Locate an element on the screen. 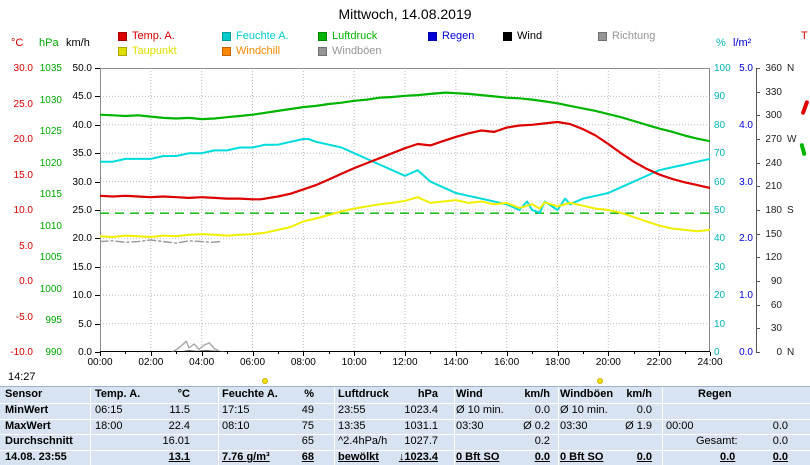 The width and height of the screenshot is (810, 465). x-axis-label: 10:00 is located at coordinates (354, 362).